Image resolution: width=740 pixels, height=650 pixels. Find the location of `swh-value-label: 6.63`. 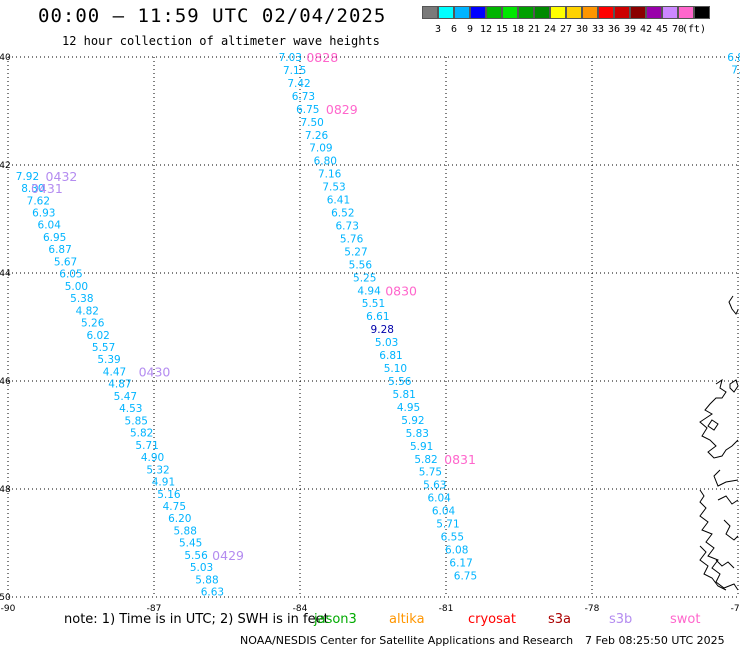

swh-value-label: 6.63 is located at coordinates (212, 593).